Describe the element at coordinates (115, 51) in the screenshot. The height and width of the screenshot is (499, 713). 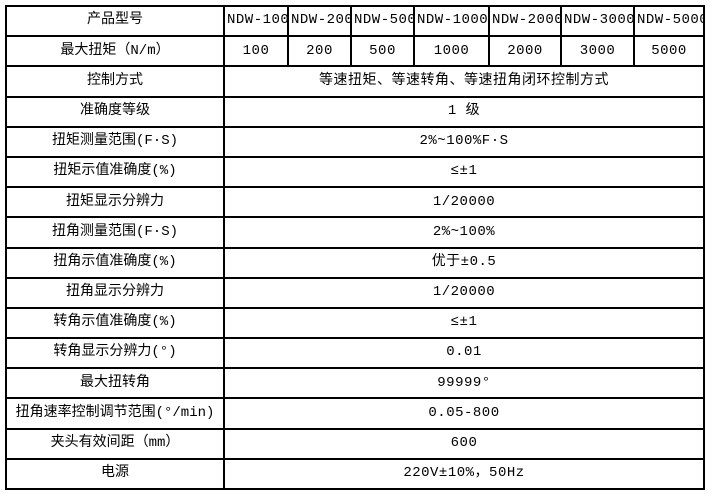
I see `max-torque-label-cell: 最大扭矩（N/m）` at that location.